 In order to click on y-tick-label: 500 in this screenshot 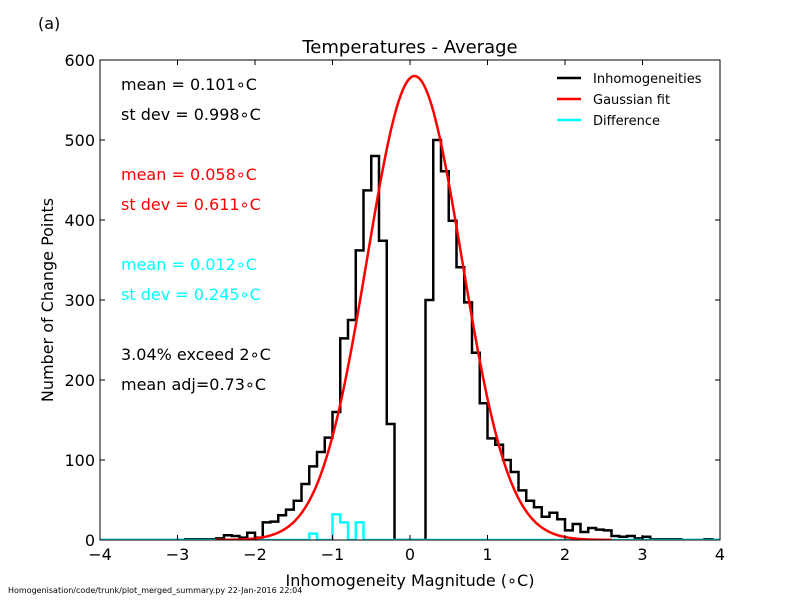, I will do `click(79, 140)`.